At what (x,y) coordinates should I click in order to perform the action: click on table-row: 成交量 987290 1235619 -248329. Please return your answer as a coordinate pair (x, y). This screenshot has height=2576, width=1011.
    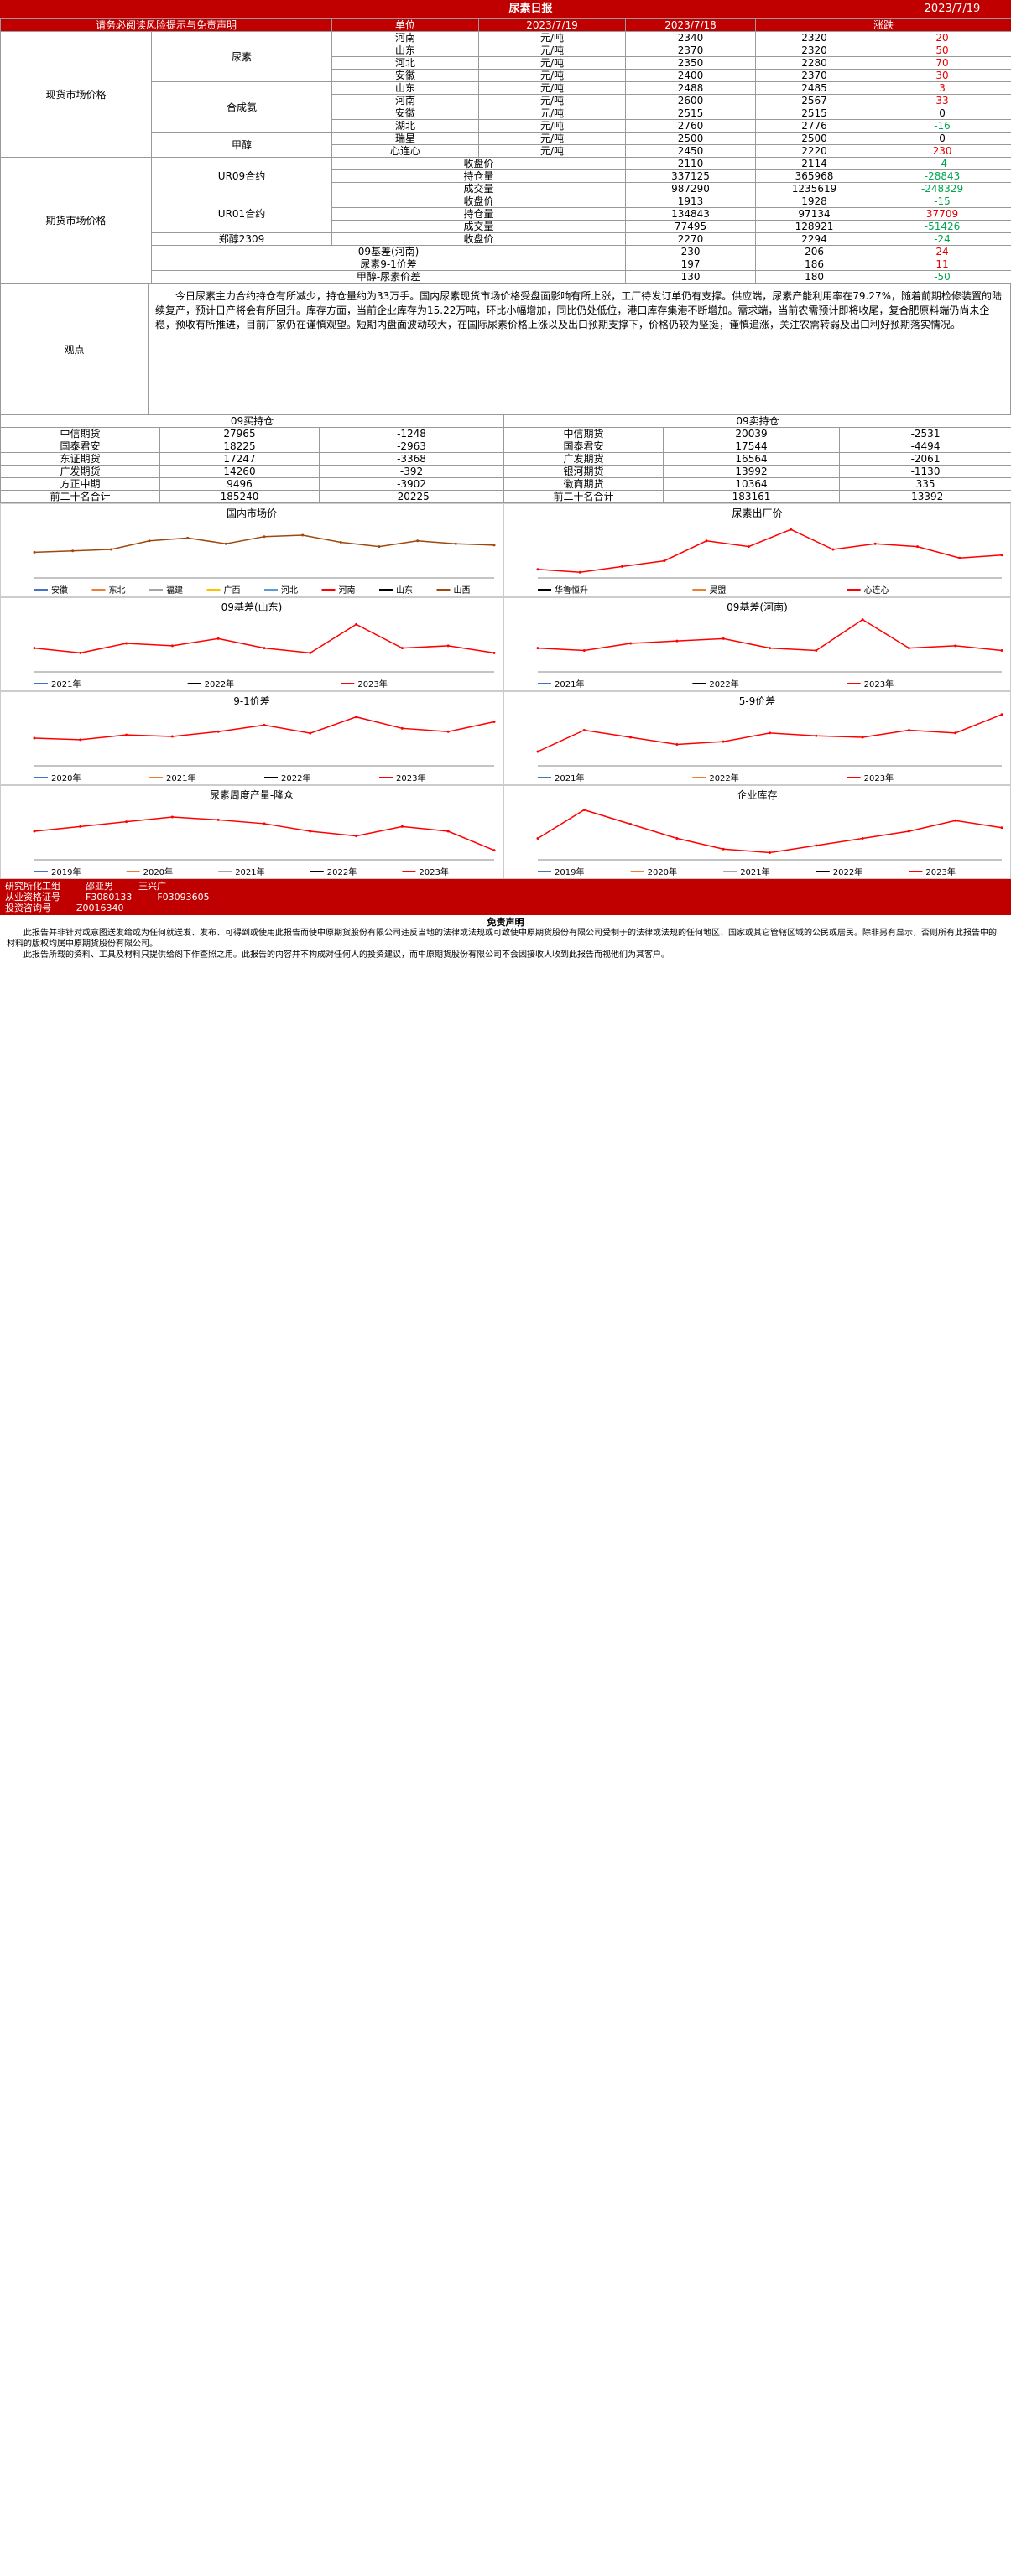
    Looking at the image, I should click on (506, 188).